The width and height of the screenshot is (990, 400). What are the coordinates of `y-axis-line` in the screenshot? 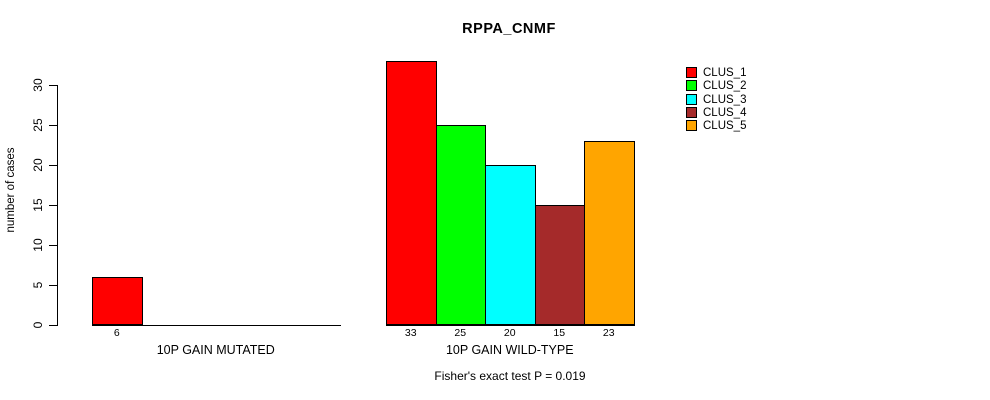 It's located at (57, 205).